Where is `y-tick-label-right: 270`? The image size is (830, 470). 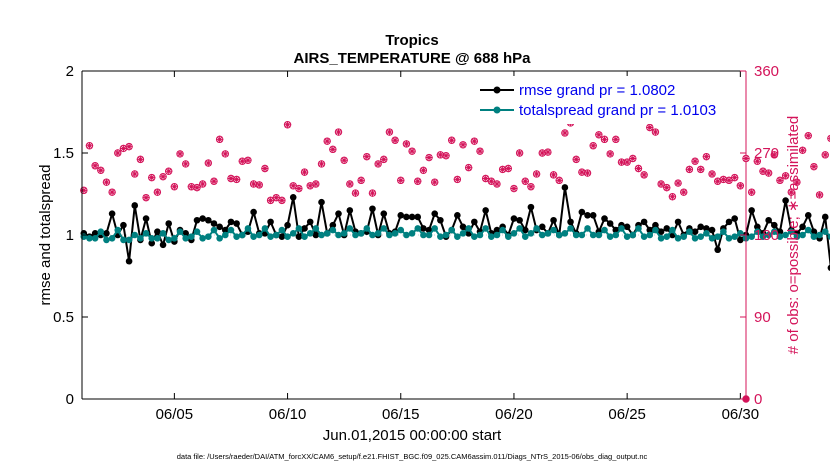 y-tick-label-right: 270 is located at coordinates (766, 153).